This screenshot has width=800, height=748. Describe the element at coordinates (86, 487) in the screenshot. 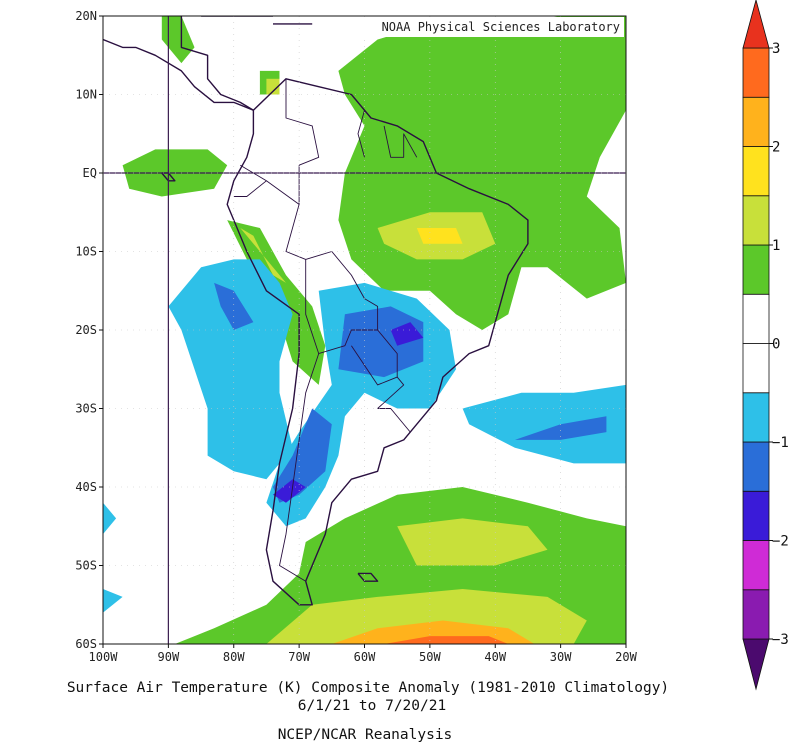

I see `lat-tick-label: 40S` at that location.